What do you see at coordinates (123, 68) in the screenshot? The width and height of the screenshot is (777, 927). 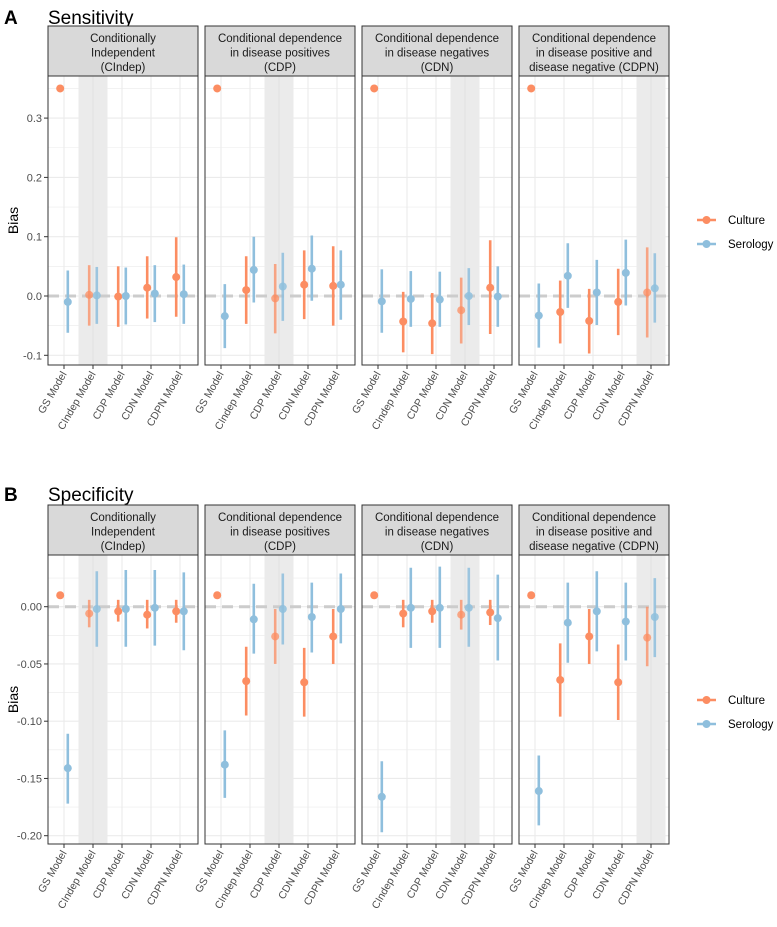 I see `facet-strip-label: (CIndep)` at bounding box center [123, 68].